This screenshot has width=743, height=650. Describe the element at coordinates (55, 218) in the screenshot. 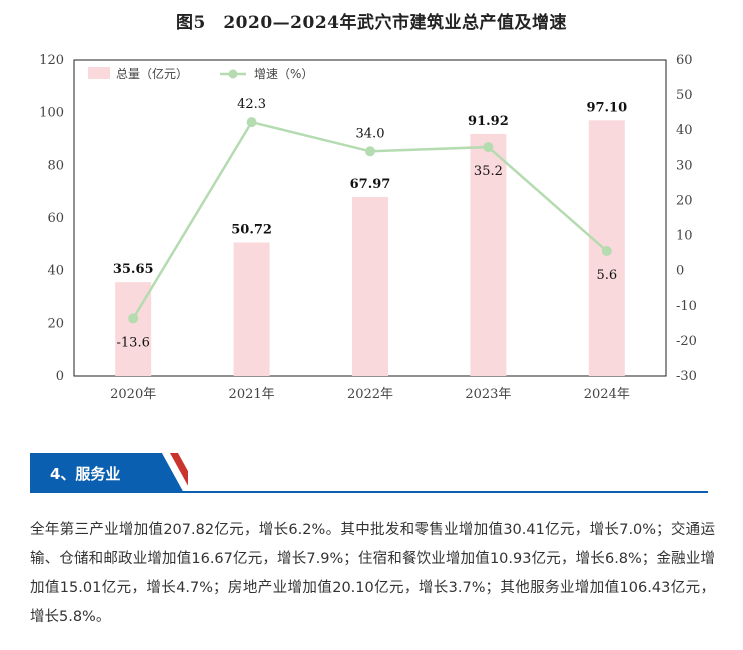

I see `y-left-tick-label: 60` at that location.